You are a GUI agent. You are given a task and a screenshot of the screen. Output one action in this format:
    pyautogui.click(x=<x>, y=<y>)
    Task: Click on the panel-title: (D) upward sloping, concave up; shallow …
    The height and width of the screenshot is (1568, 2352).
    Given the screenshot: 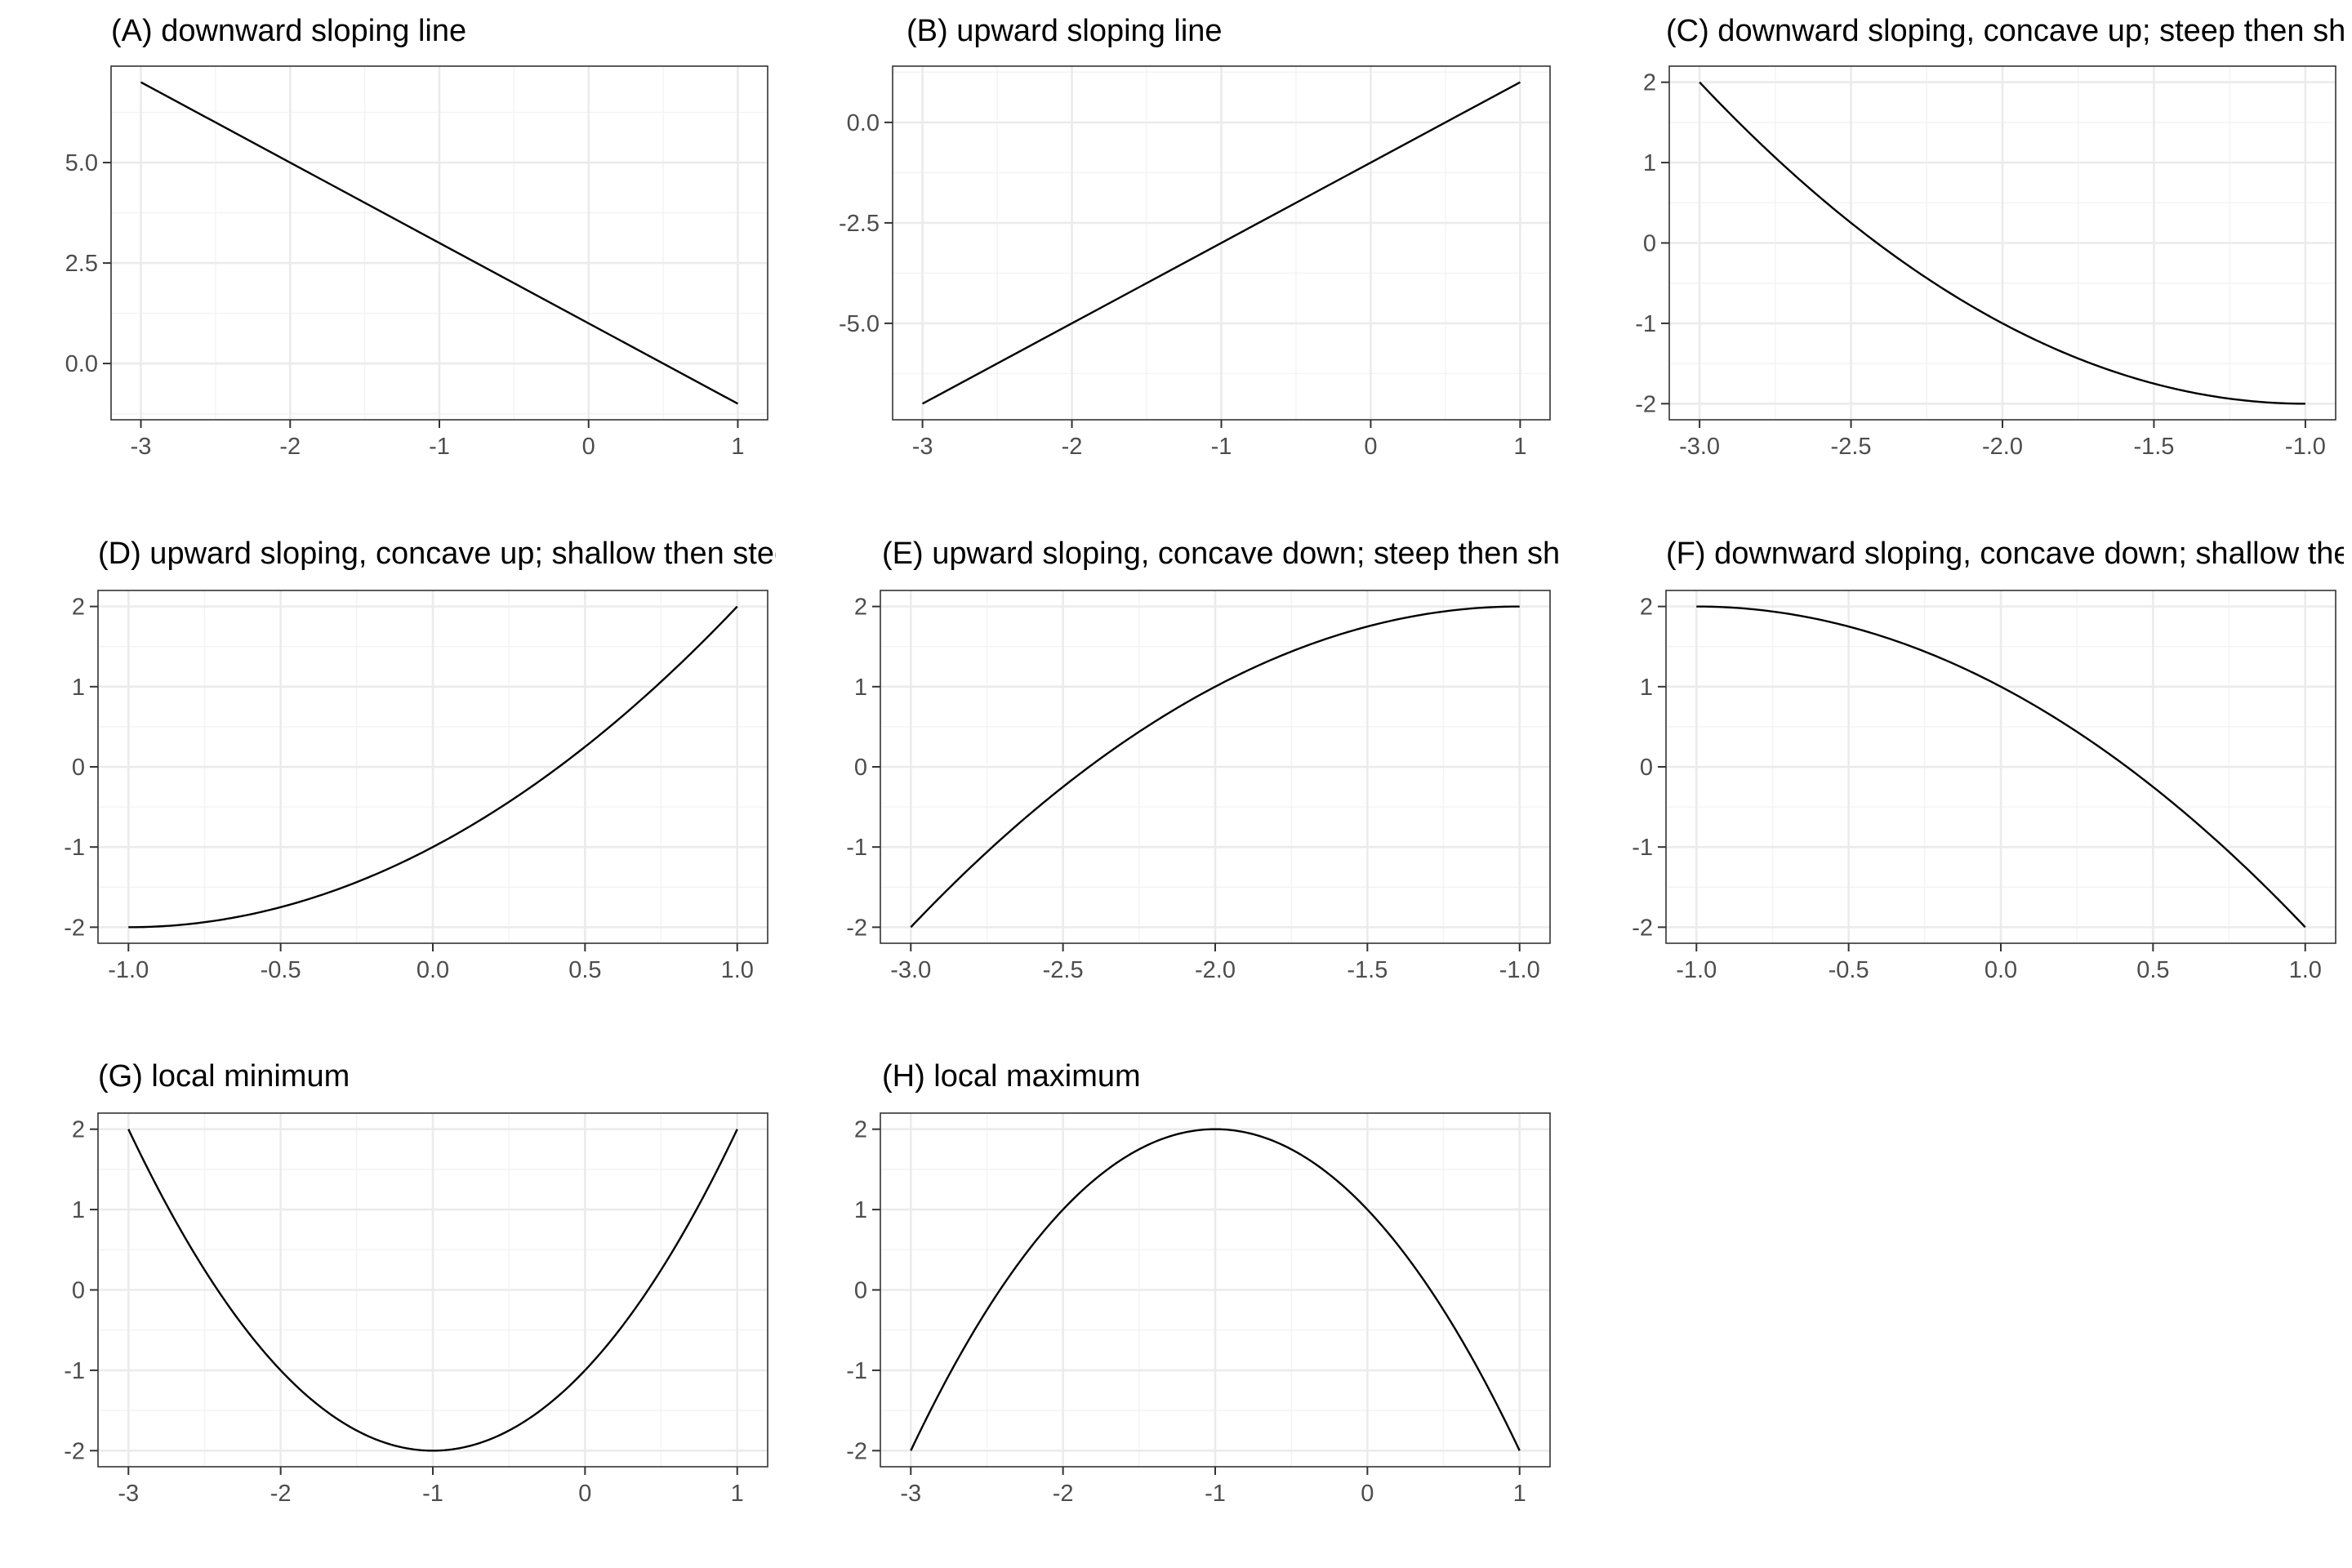 What is the action you would take?
    pyautogui.click(x=453, y=554)
    